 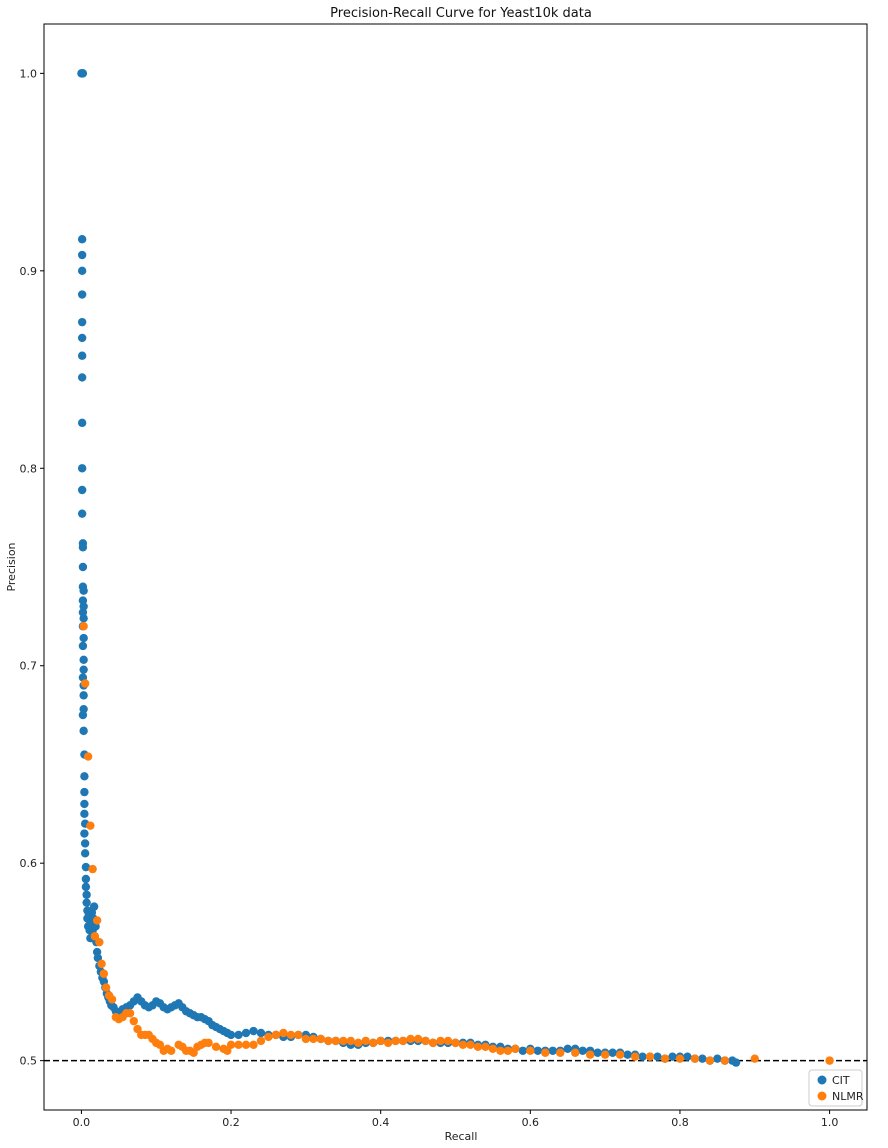 I want to click on x-axis: 0.0 0.2 0.4 0.6 0.8 1.0, so click(x=456, y=1119).